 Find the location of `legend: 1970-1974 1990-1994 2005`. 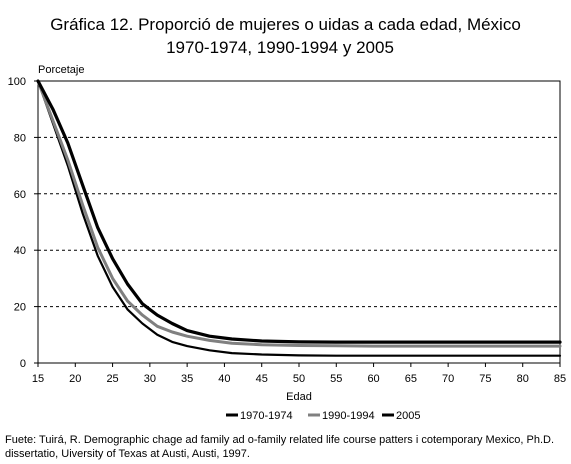

legend: 1970-1974 1990-1994 2005 is located at coordinates (323, 416).